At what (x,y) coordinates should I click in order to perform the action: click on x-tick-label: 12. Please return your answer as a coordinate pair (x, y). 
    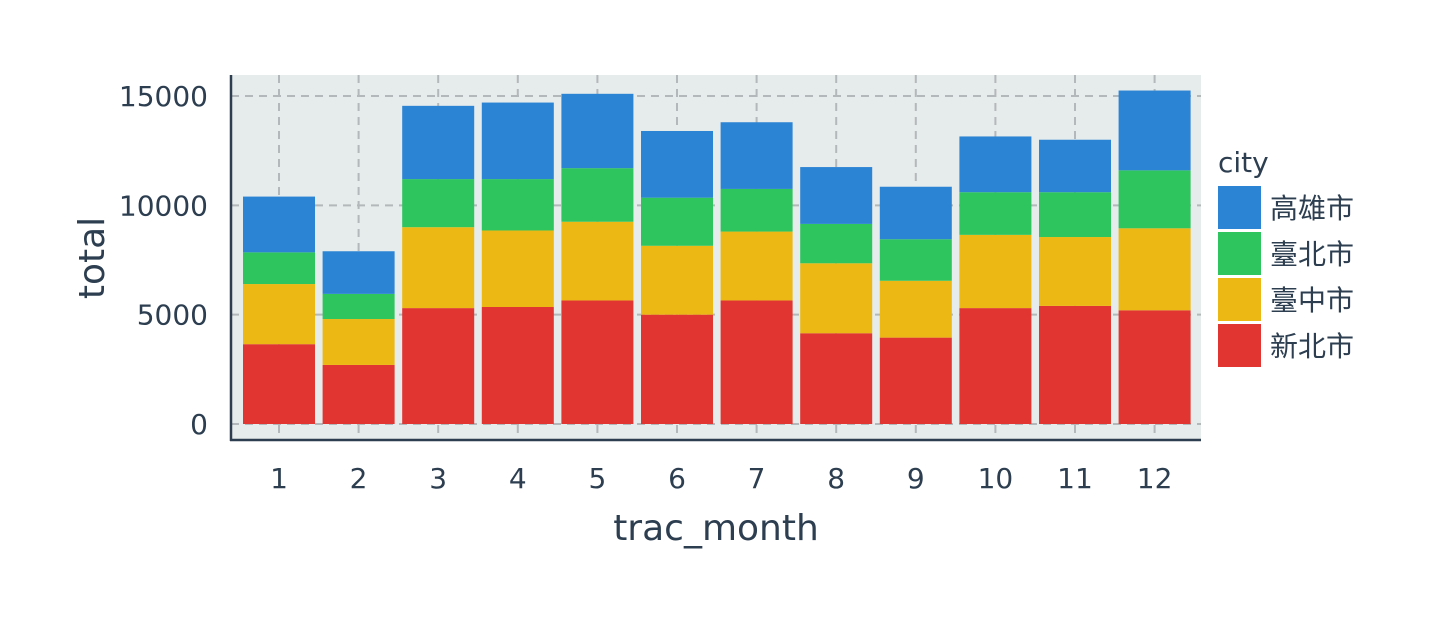
    Looking at the image, I should click on (1155, 478).